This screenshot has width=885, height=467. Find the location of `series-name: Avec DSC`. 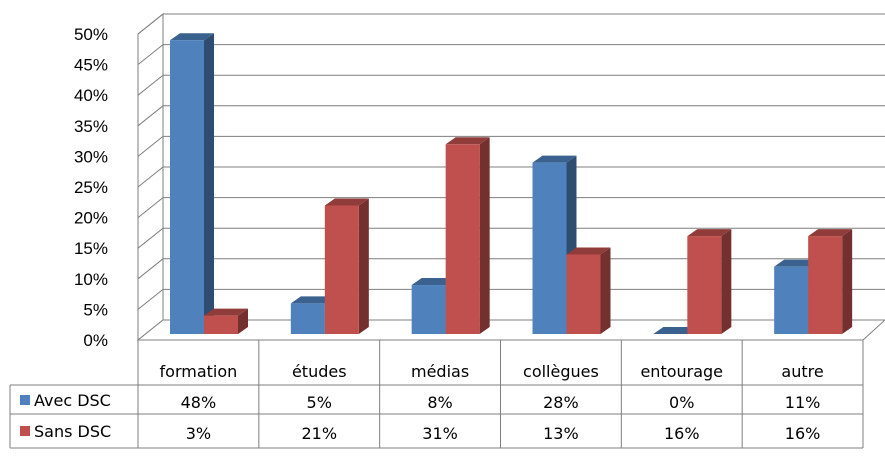

series-name: Avec DSC is located at coordinates (72, 400).